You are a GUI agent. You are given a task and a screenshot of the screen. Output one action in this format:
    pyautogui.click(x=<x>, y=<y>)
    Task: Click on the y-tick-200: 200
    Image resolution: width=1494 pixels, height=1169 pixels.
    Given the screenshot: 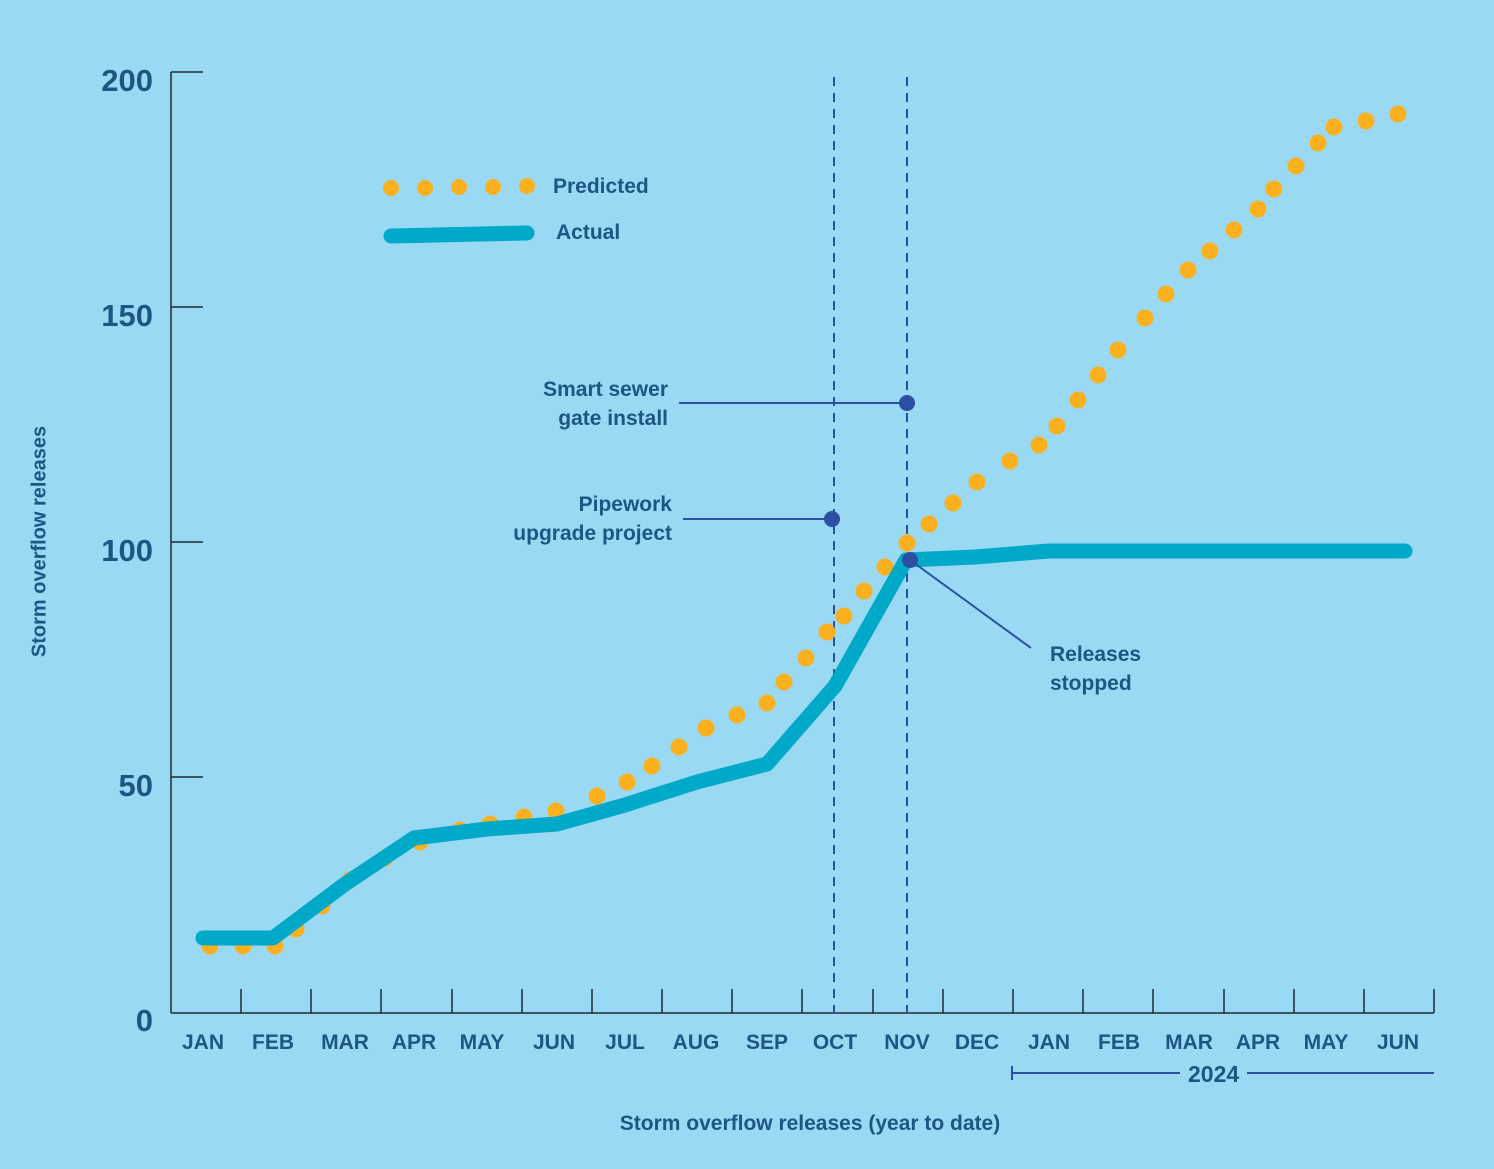 What is the action you would take?
    pyautogui.click(x=127, y=80)
    